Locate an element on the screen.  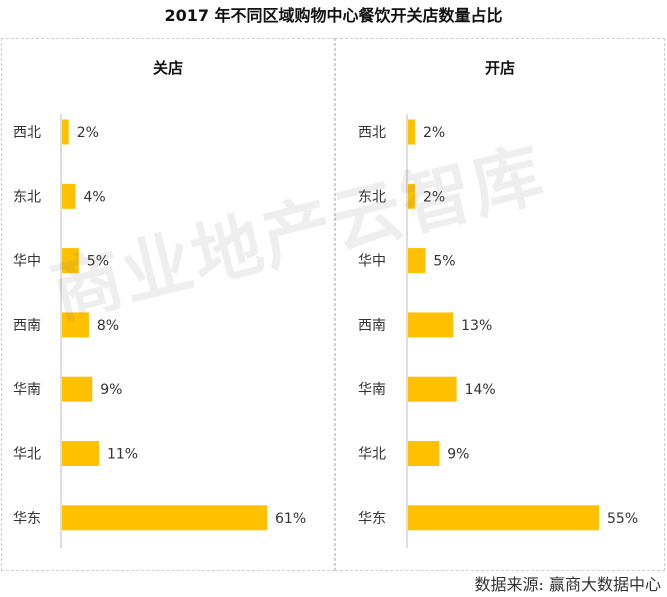
panel-title-opening: 开店 is located at coordinates (499, 68).